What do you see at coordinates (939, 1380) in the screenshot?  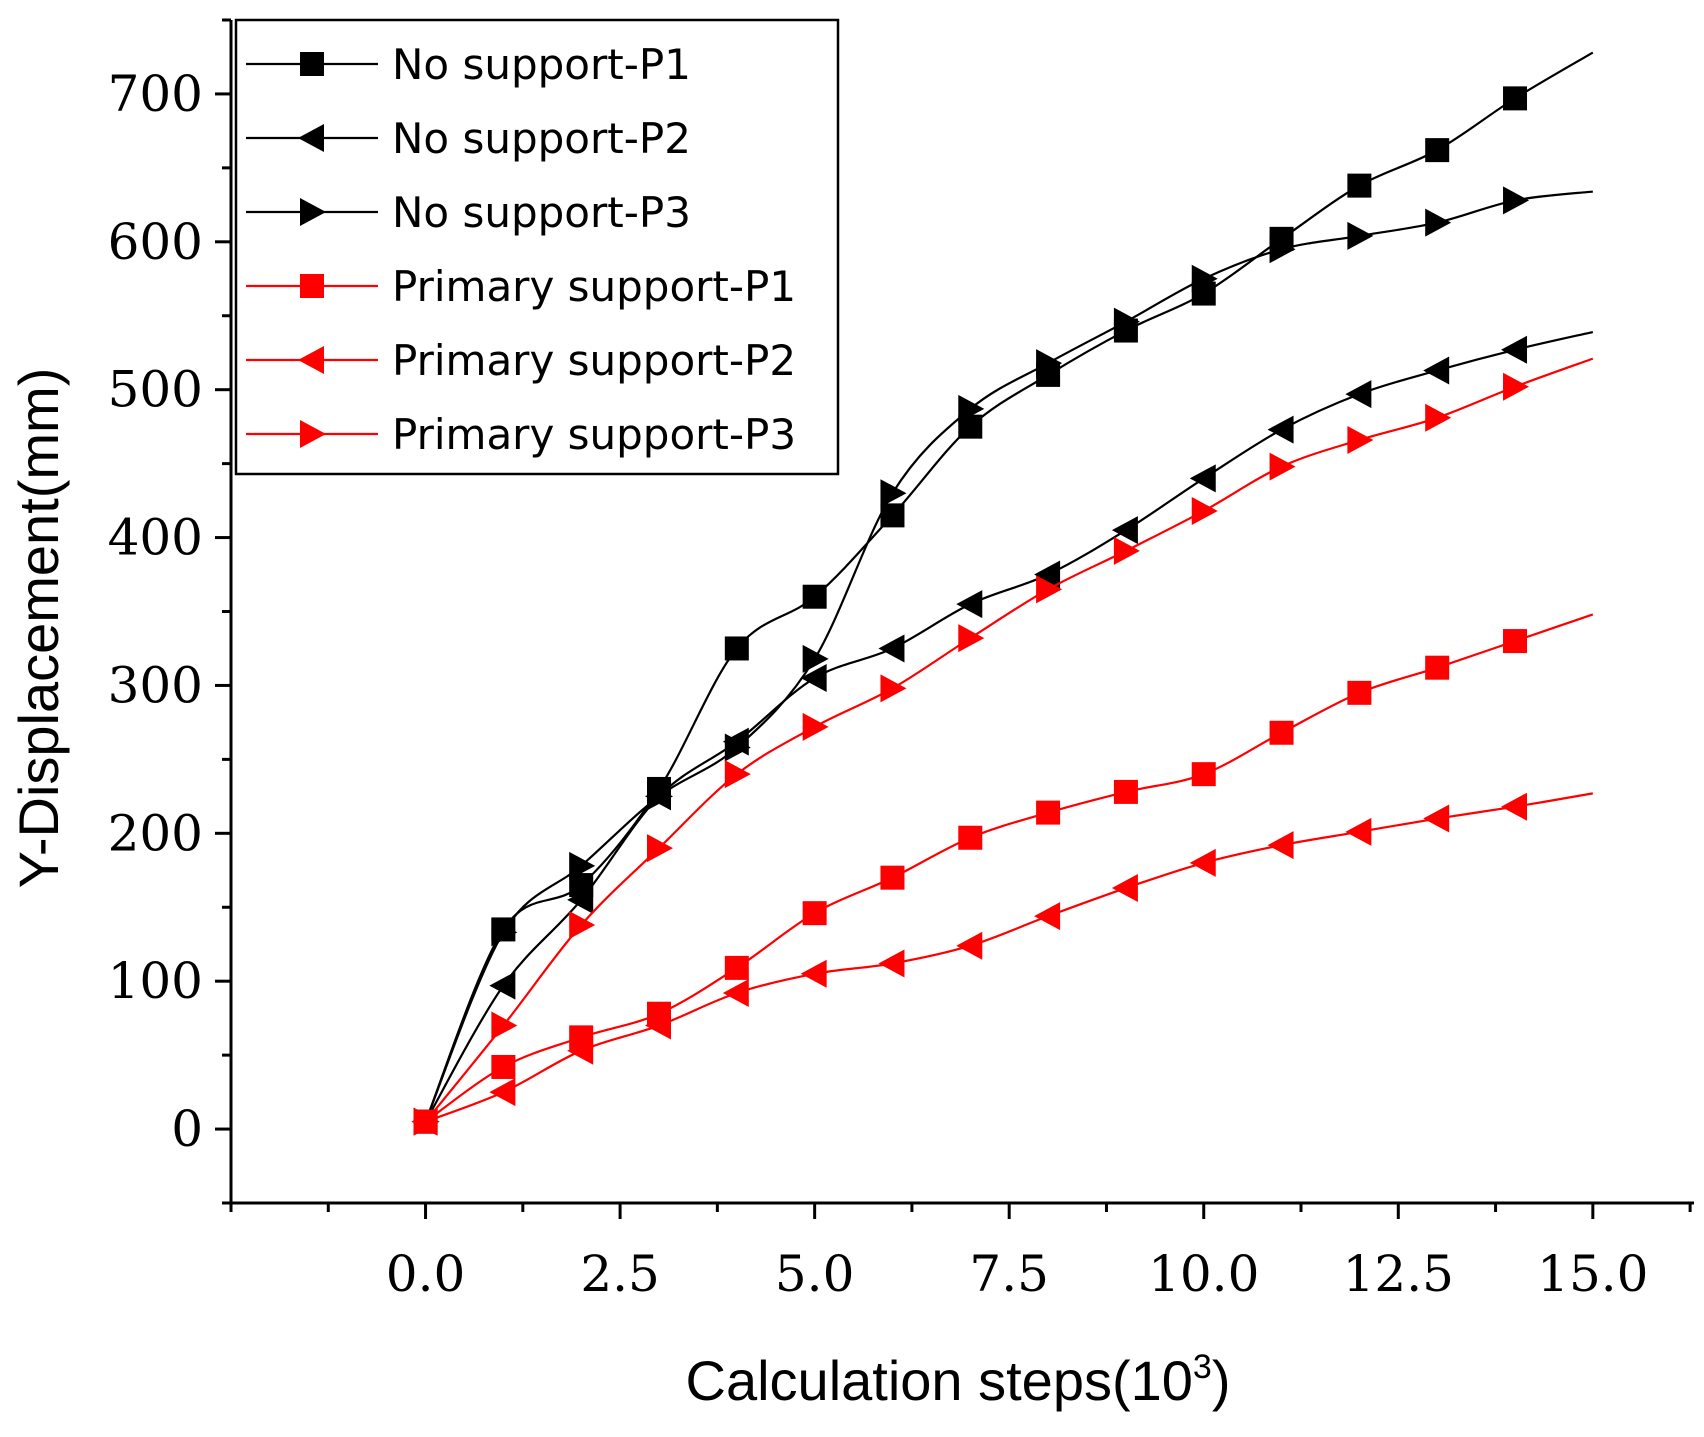 I see `x-axis-title-text: Calculation steps(10` at bounding box center [939, 1380].